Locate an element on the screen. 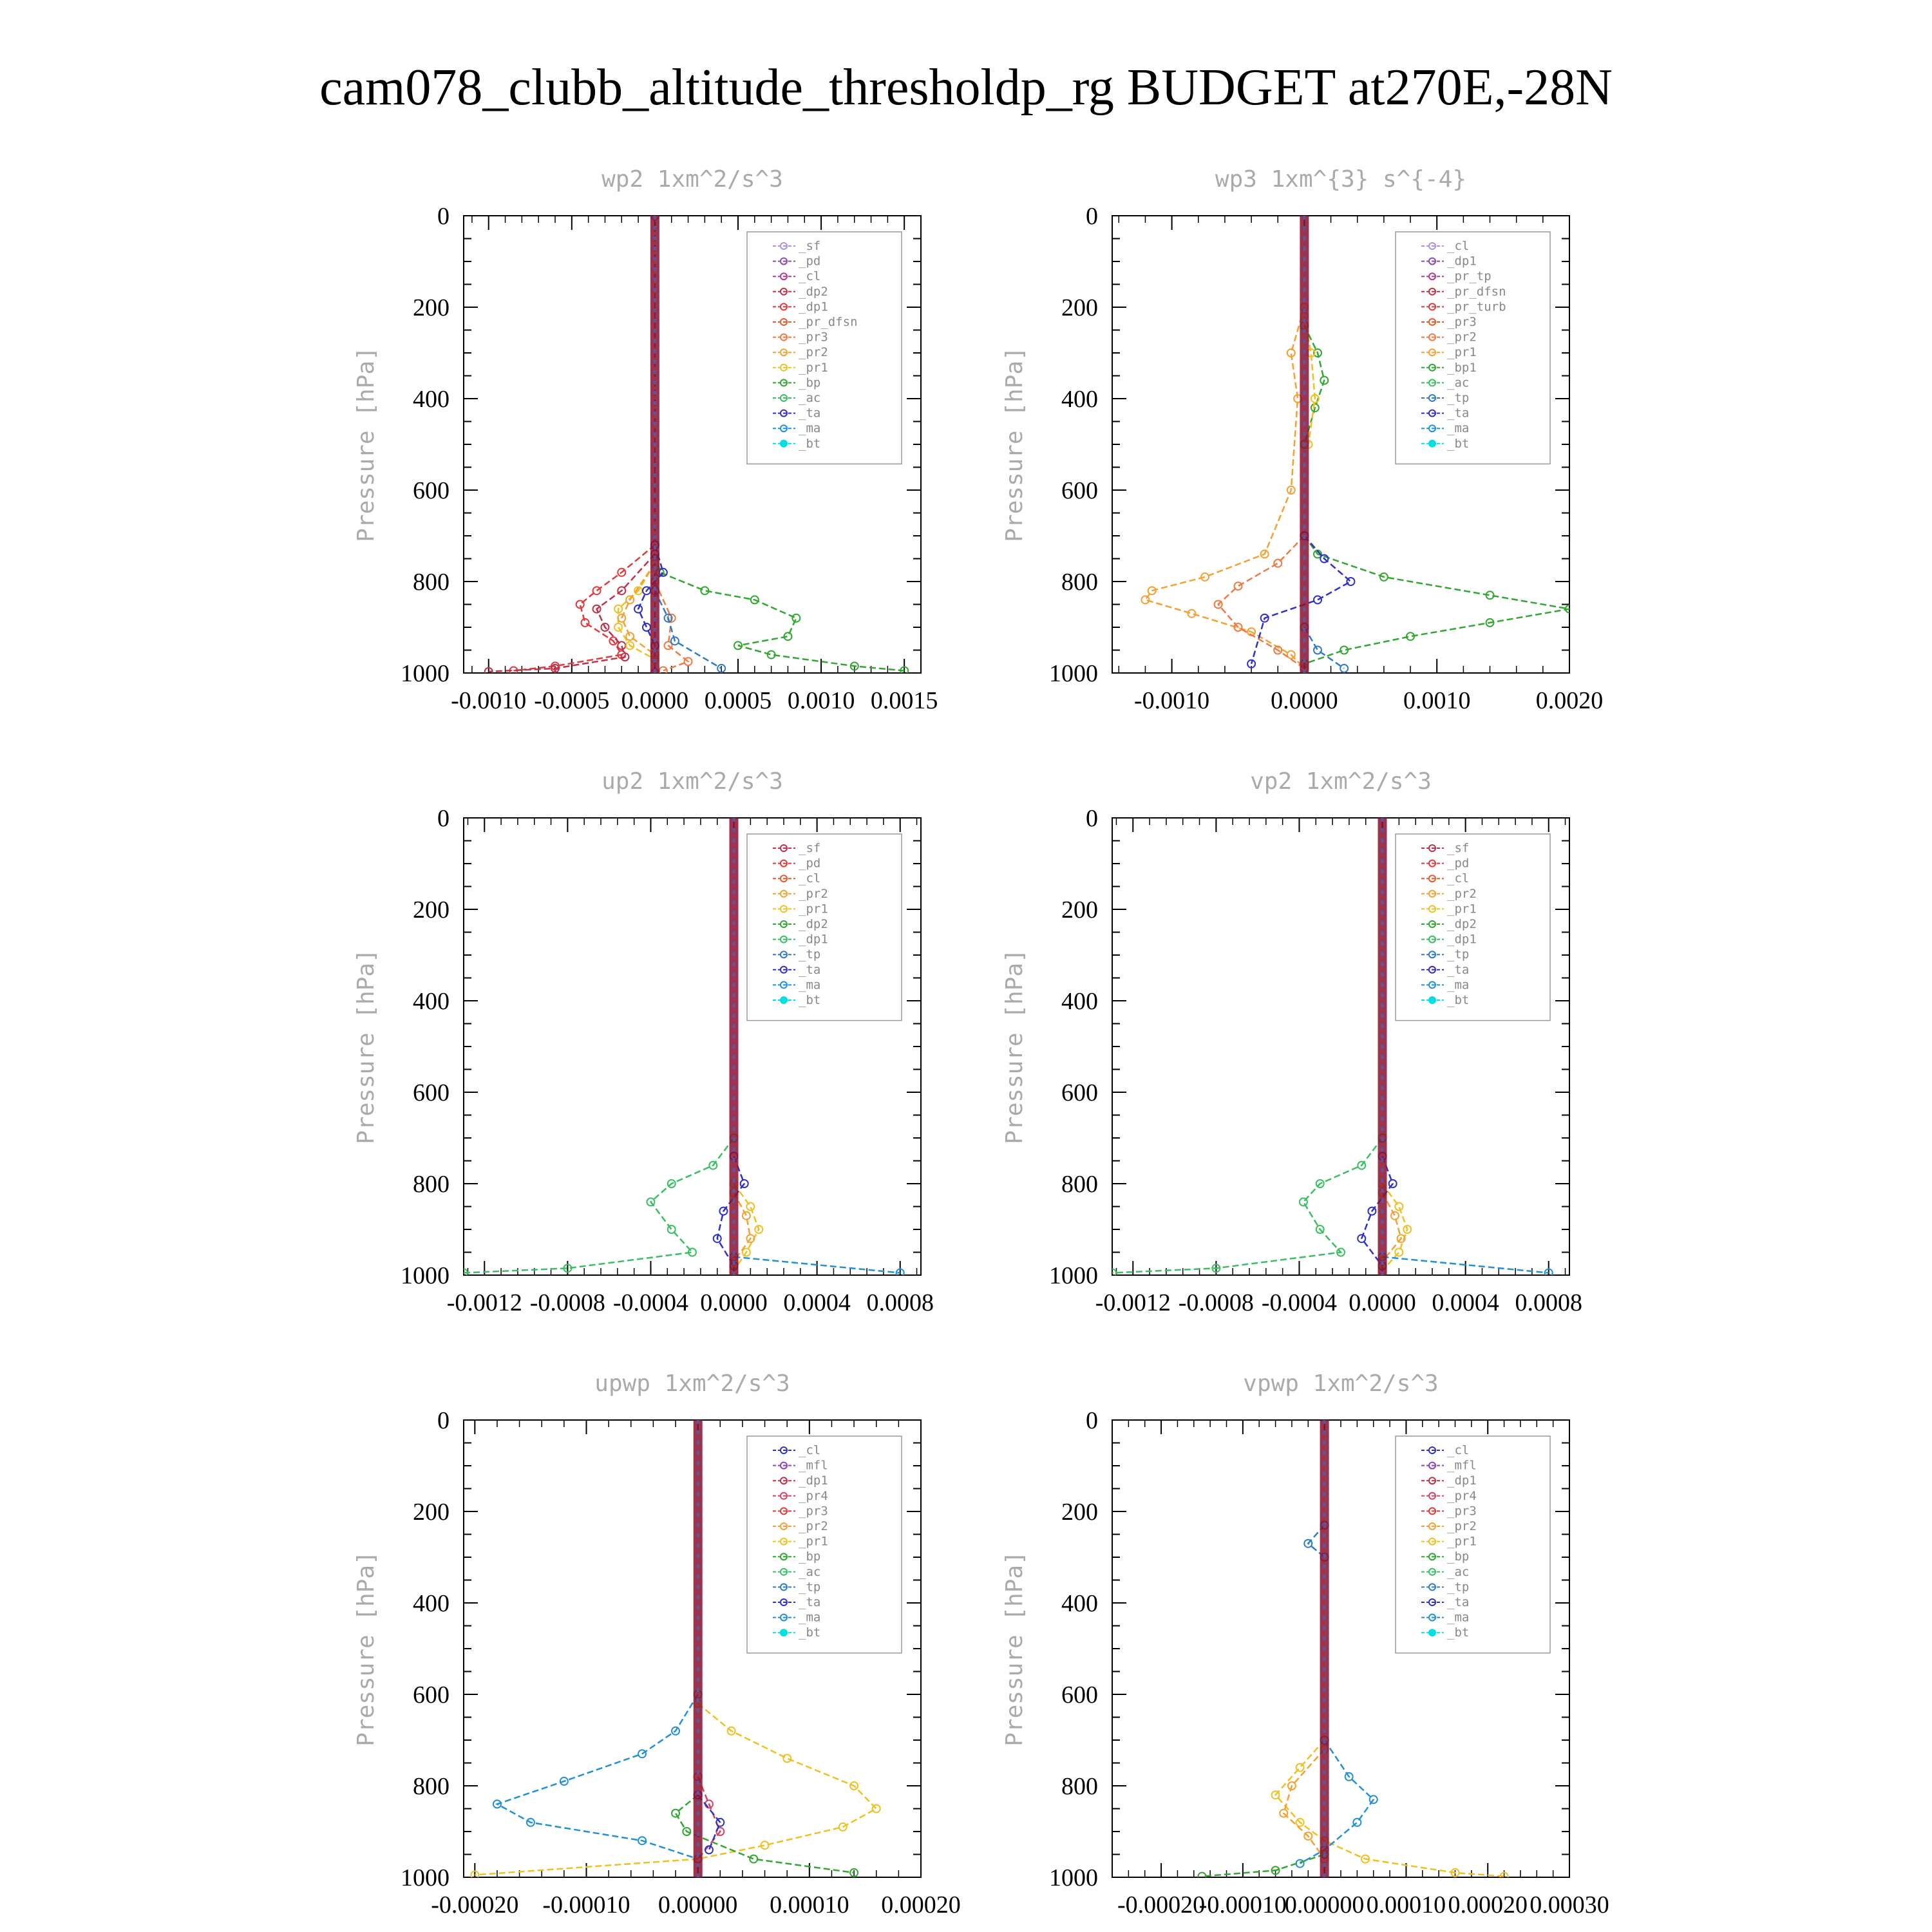 Image resolution: width=1932 pixels, height=1932 pixels. x-tick-label: 0.0010 is located at coordinates (1437, 700).